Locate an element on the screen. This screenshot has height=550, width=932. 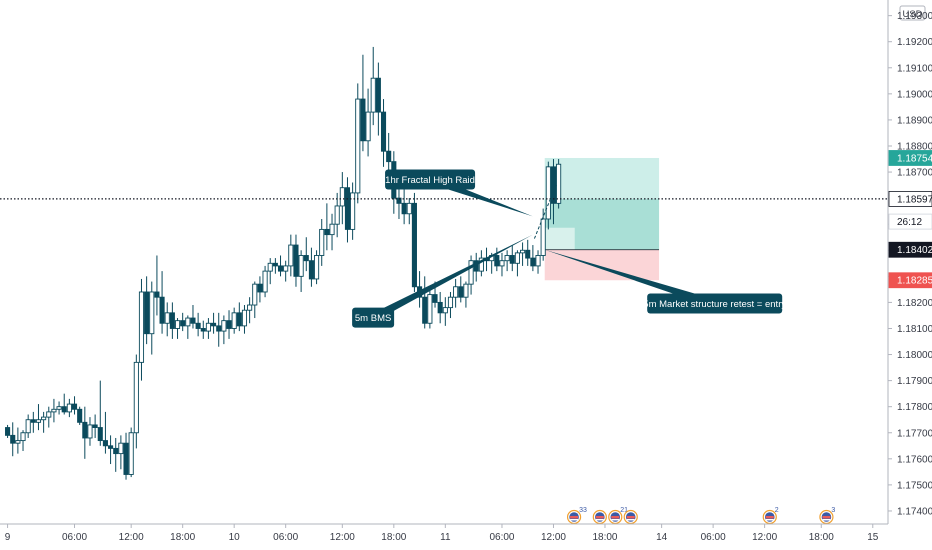
price-label-box is located at coordinates (910, 199).